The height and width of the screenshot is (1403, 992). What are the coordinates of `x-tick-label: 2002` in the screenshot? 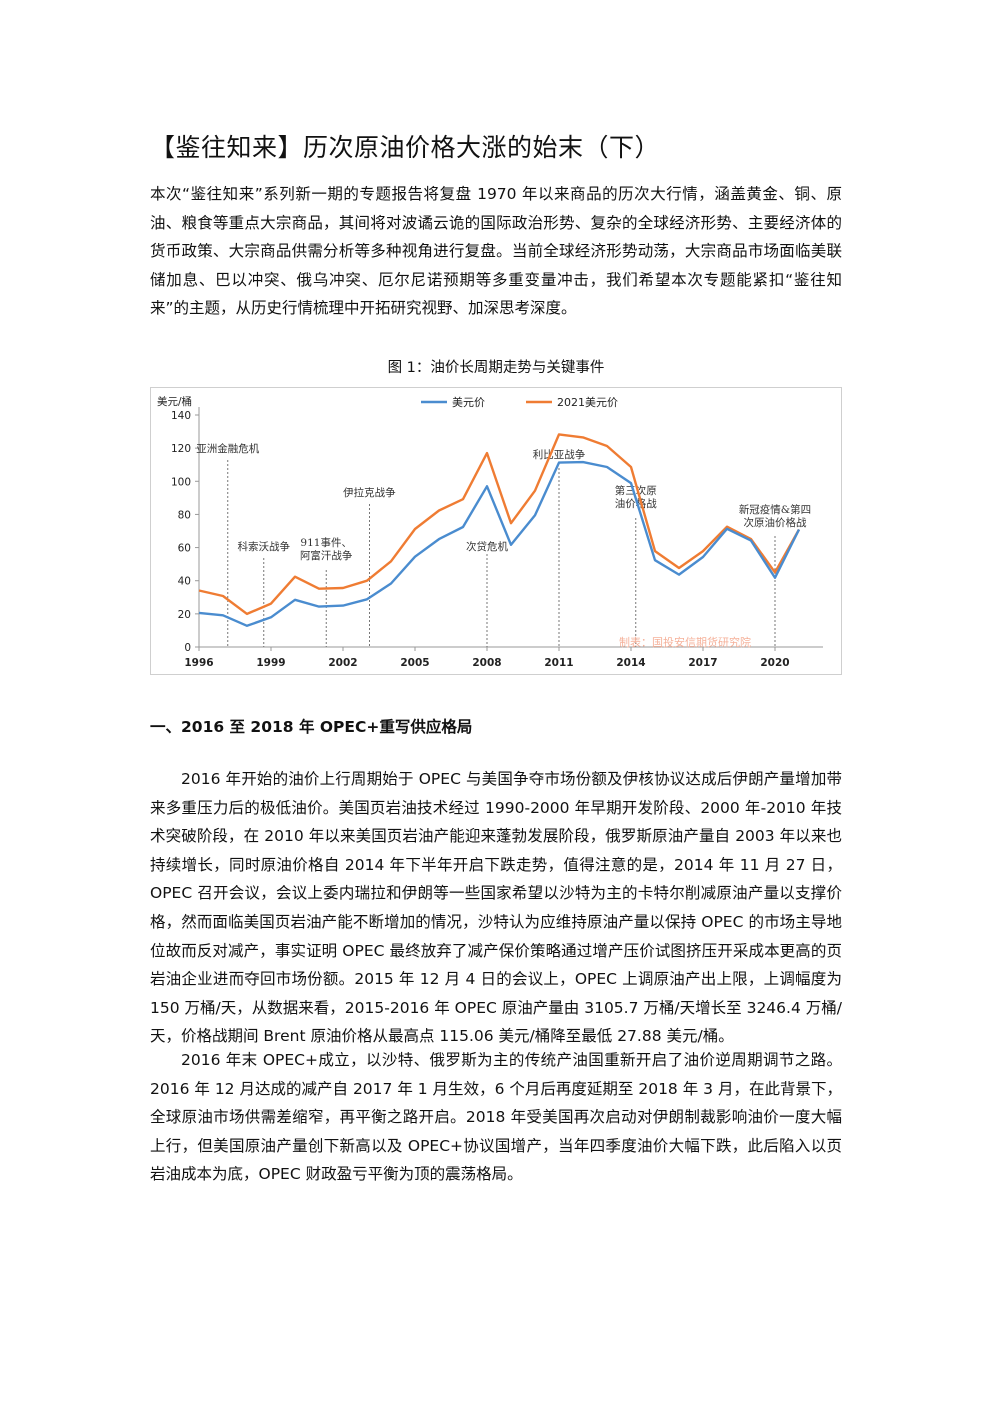 It's located at (342, 663).